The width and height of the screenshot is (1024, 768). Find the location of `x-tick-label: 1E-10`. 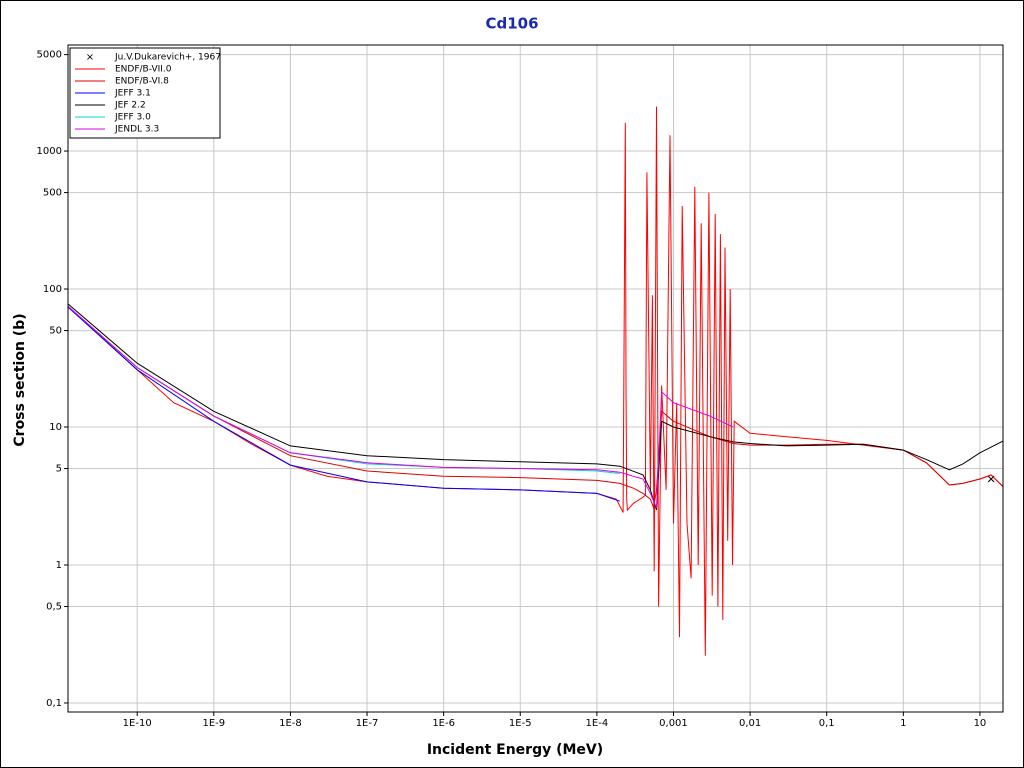

x-tick-label: 1E-10 is located at coordinates (137, 723).